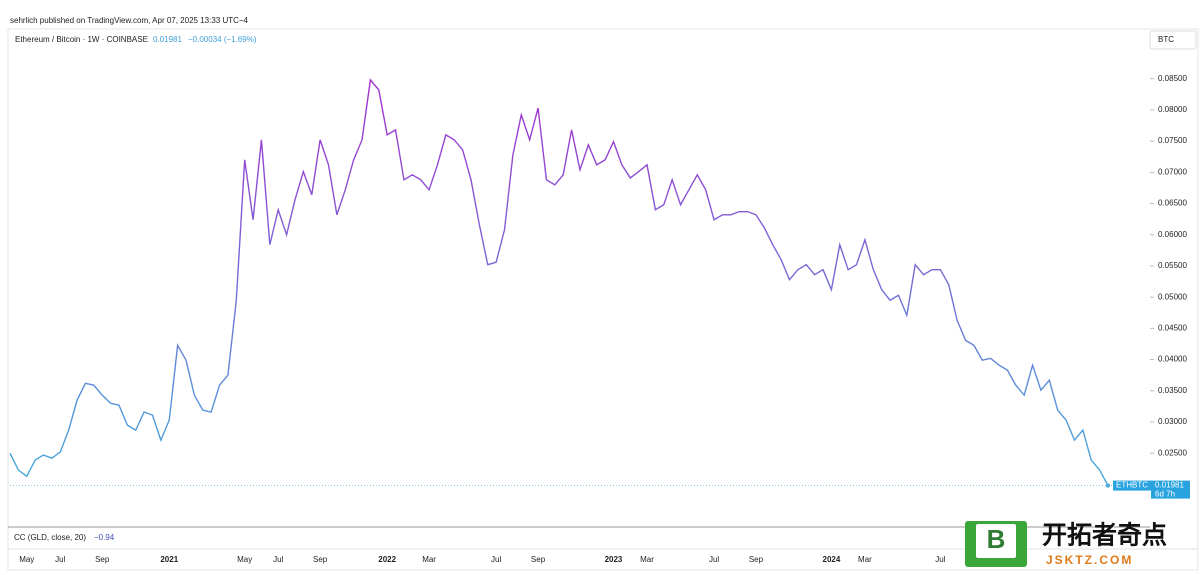 The height and width of the screenshot is (575, 1203). I want to click on legend-last: 0.01981, so click(167, 39).